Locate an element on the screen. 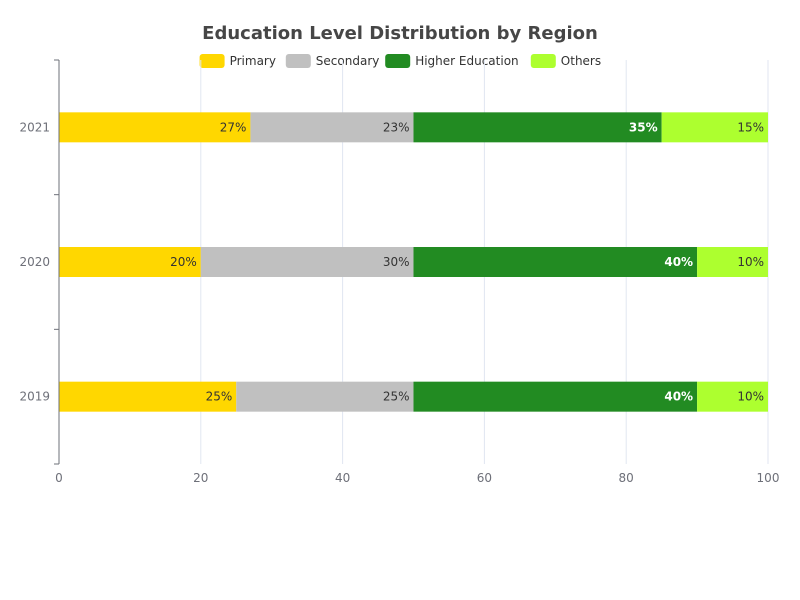 Image resolution: width=800 pixels, height=600 pixels. data-label: 20% is located at coordinates (183, 262).